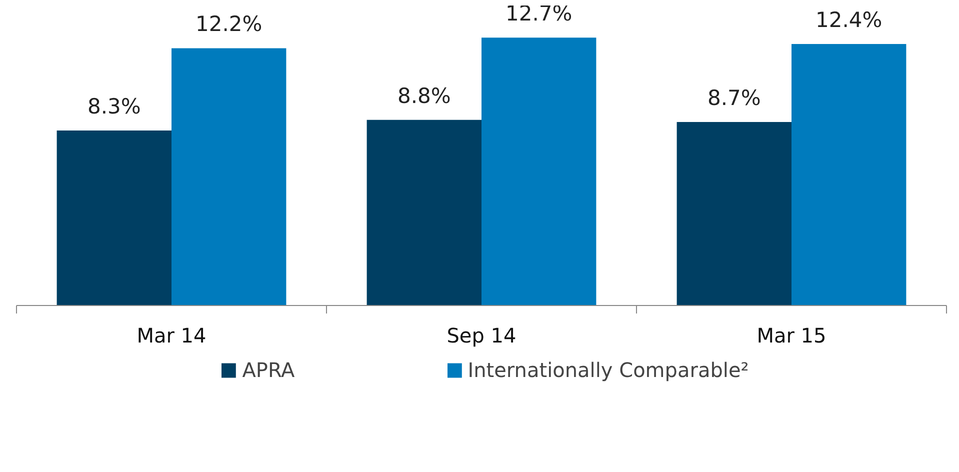 Image resolution: width=959 pixels, height=472 pixels. I want to click on legend-label: Internationally Comparable², so click(608, 370).